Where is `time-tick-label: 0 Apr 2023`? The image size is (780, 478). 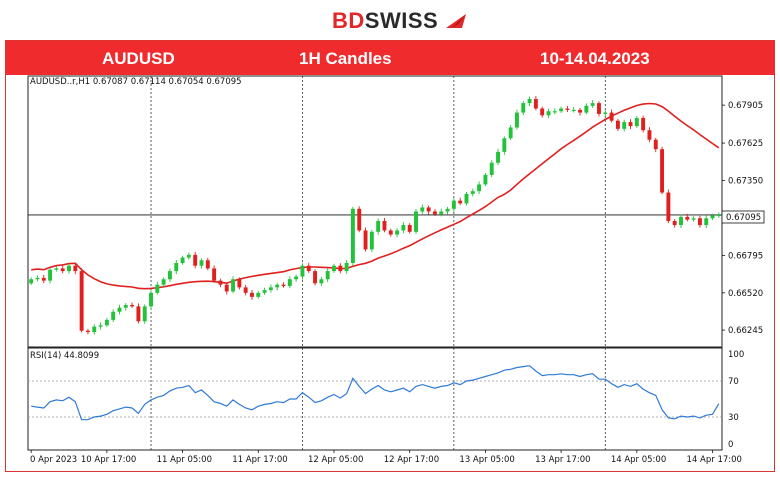 time-tick-label: 0 Apr 2023 is located at coordinates (53, 460).